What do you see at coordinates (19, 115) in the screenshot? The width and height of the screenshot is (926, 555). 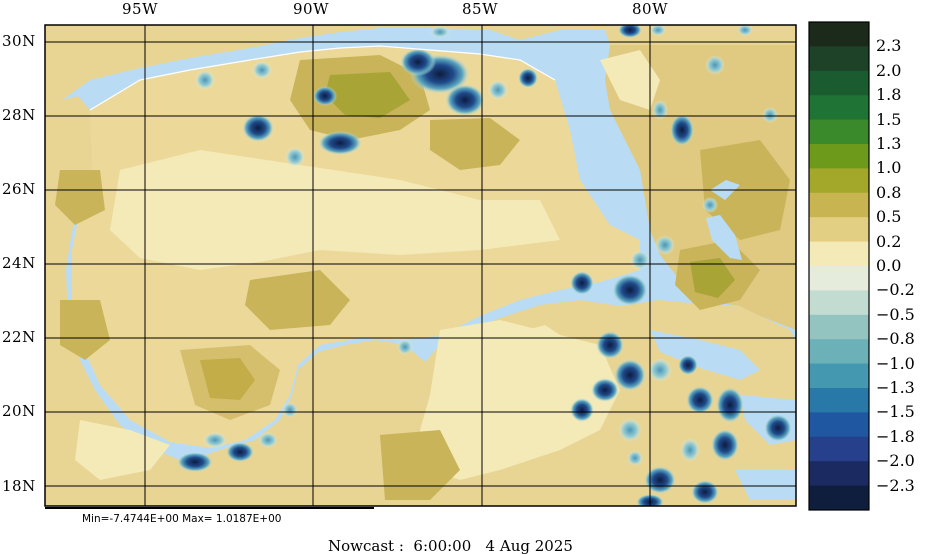 I see `lat-label-28n: 28N` at bounding box center [19, 115].